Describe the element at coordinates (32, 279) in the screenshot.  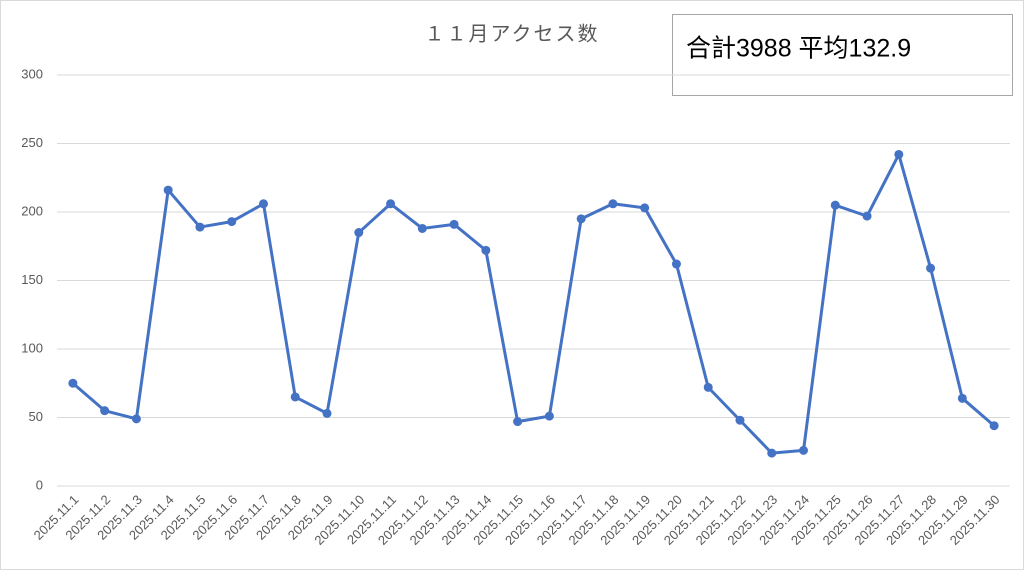
I see `y-tick-label: 150` at that location.